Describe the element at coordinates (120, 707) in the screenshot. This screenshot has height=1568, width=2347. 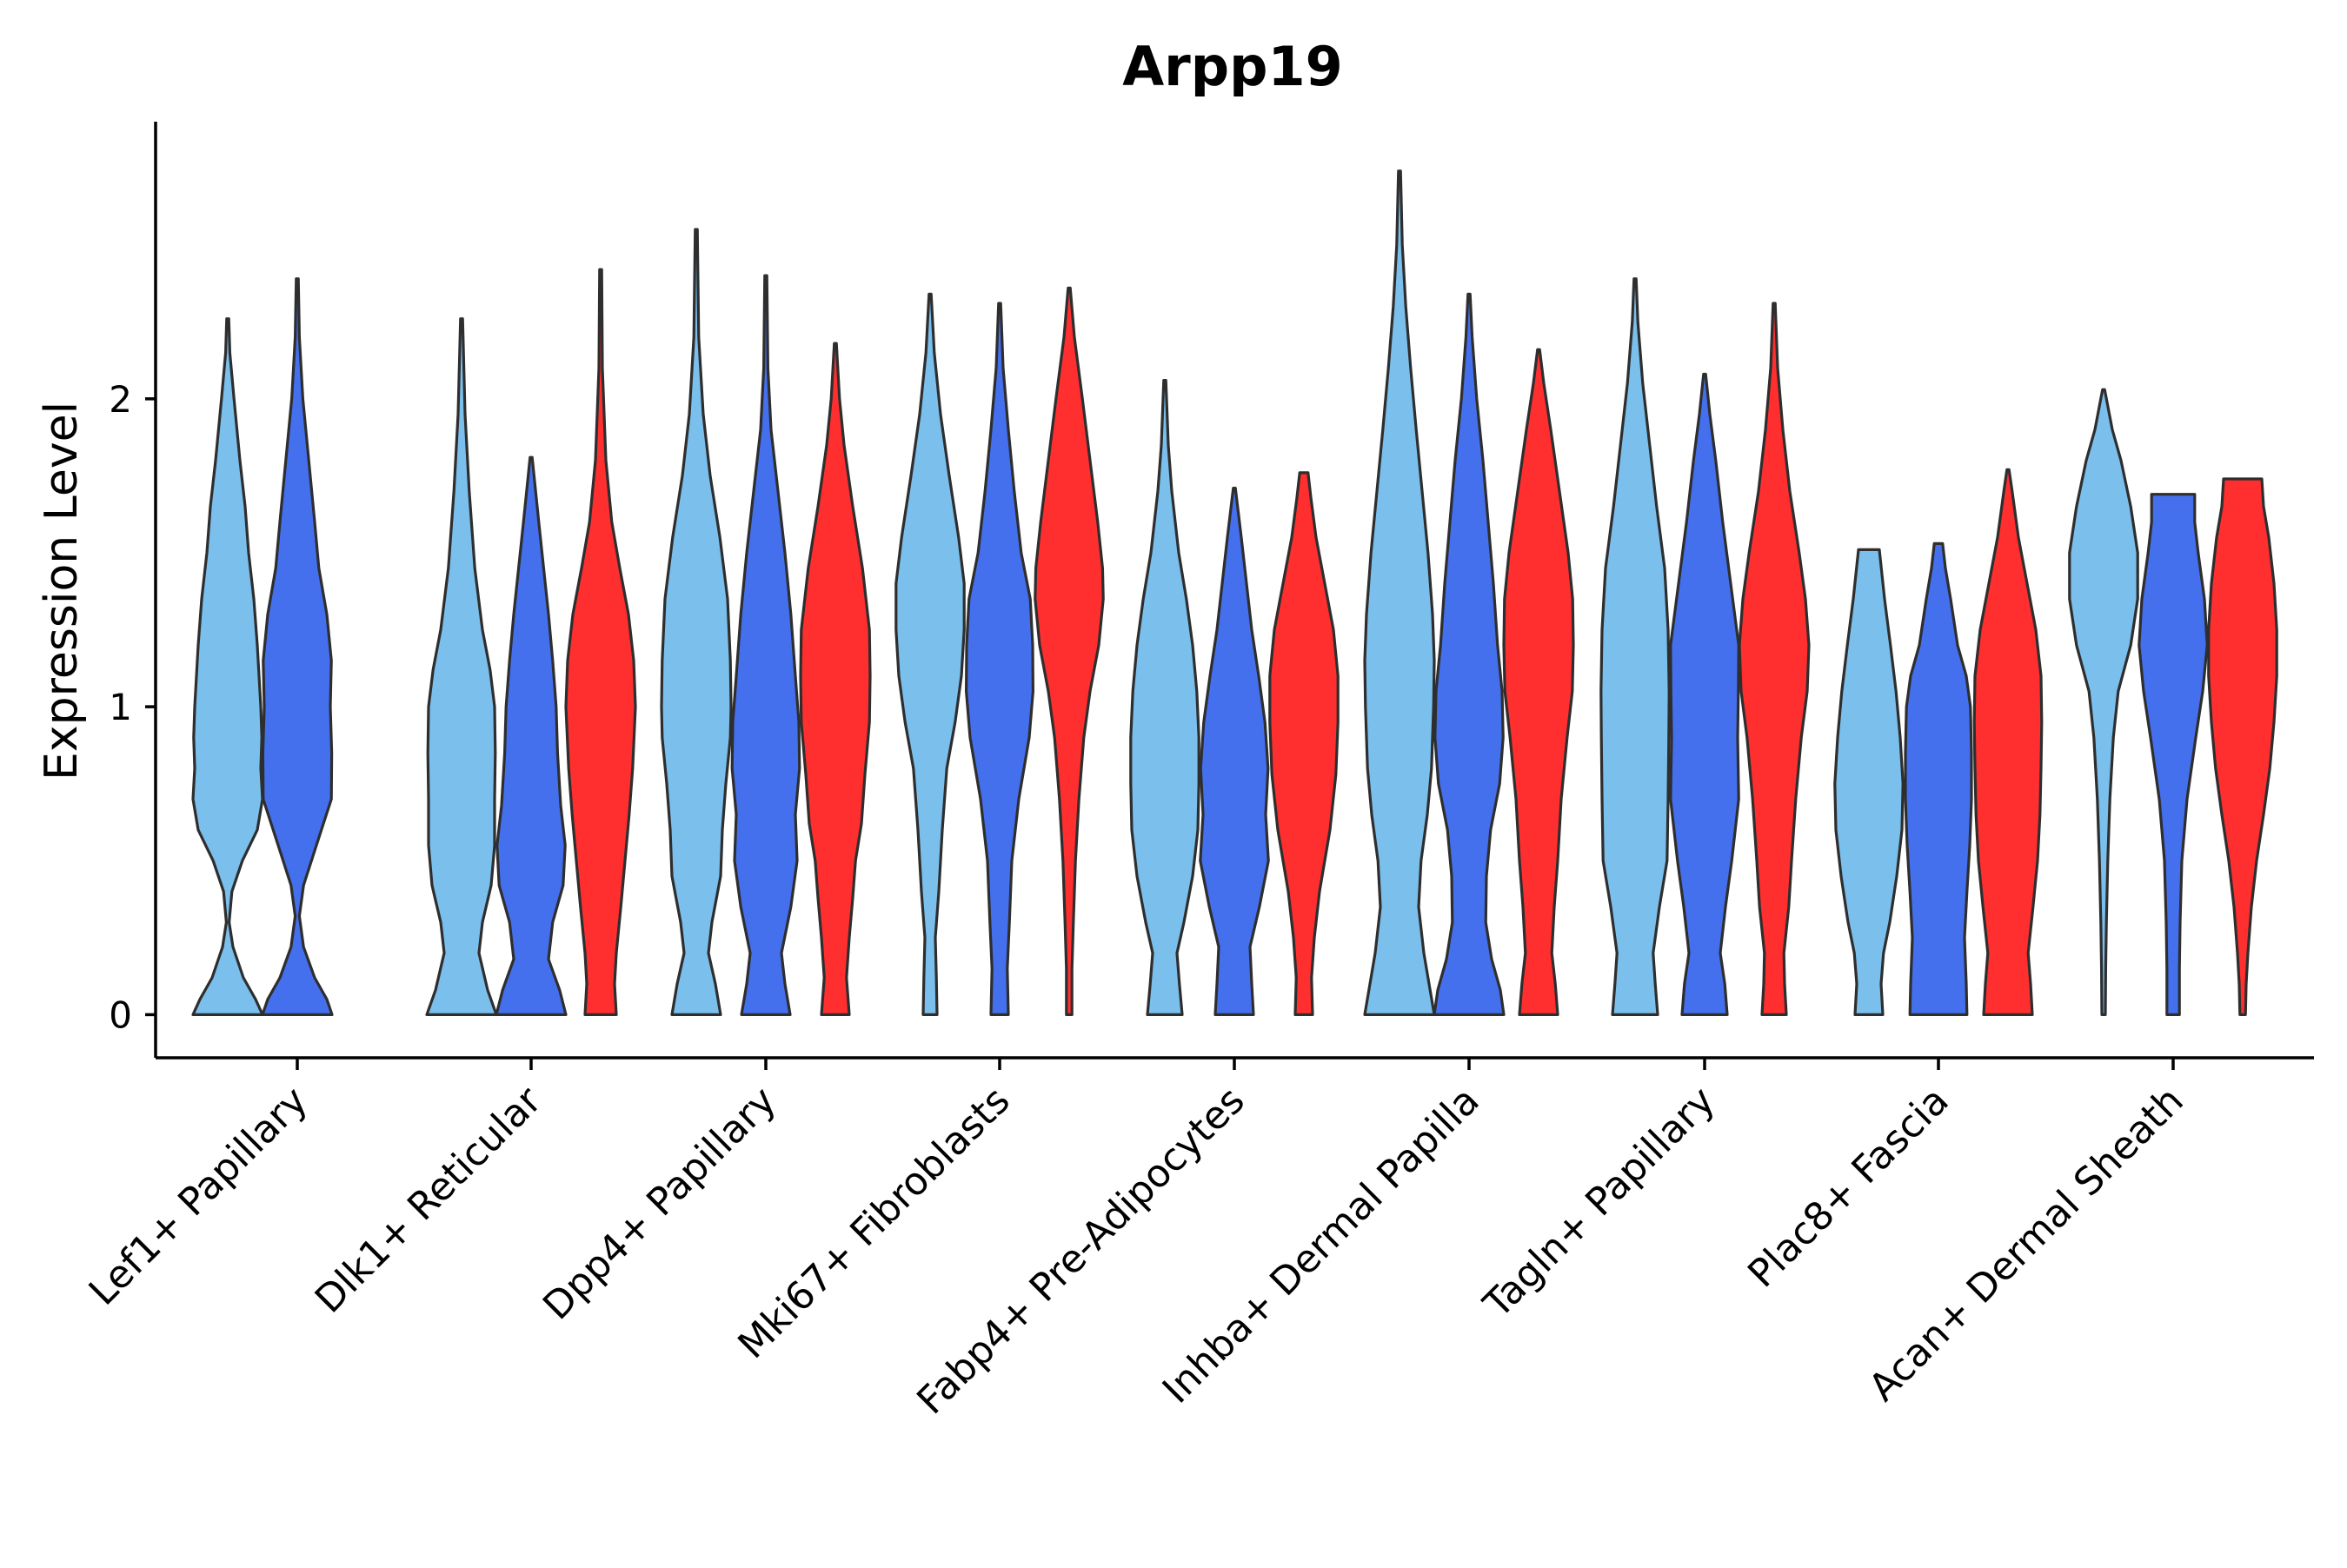
I see `y-tick-label: 1` at that location.